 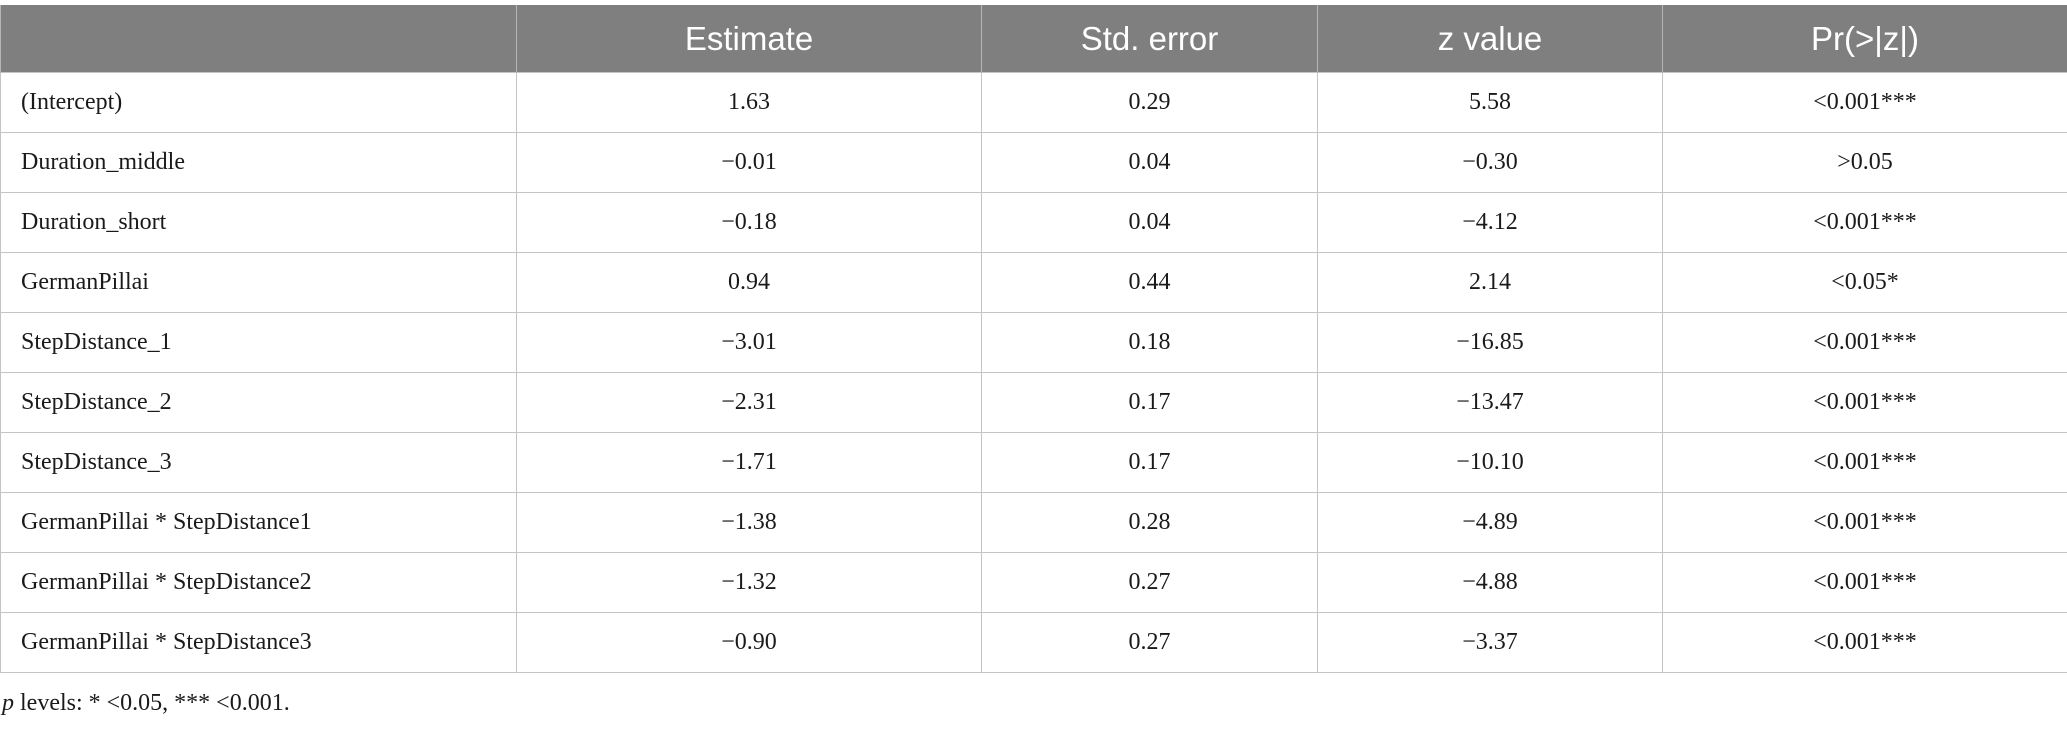 What do you see at coordinates (258, 402) in the screenshot?
I see `cell-term: StepDistance_2` at bounding box center [258, 402].